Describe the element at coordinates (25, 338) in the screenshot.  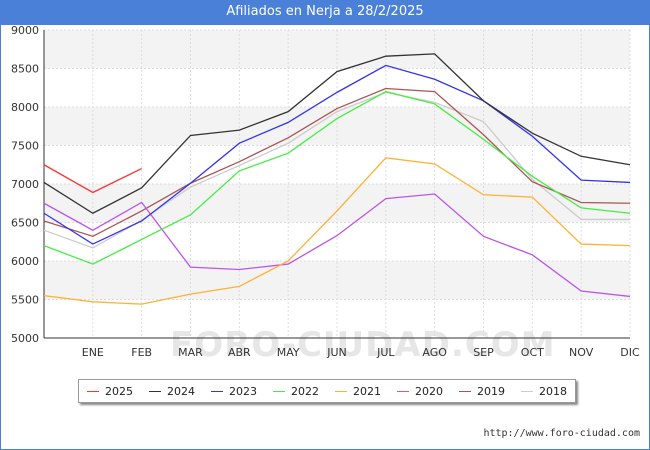
I see `y-tick-label: 5000` at that location.